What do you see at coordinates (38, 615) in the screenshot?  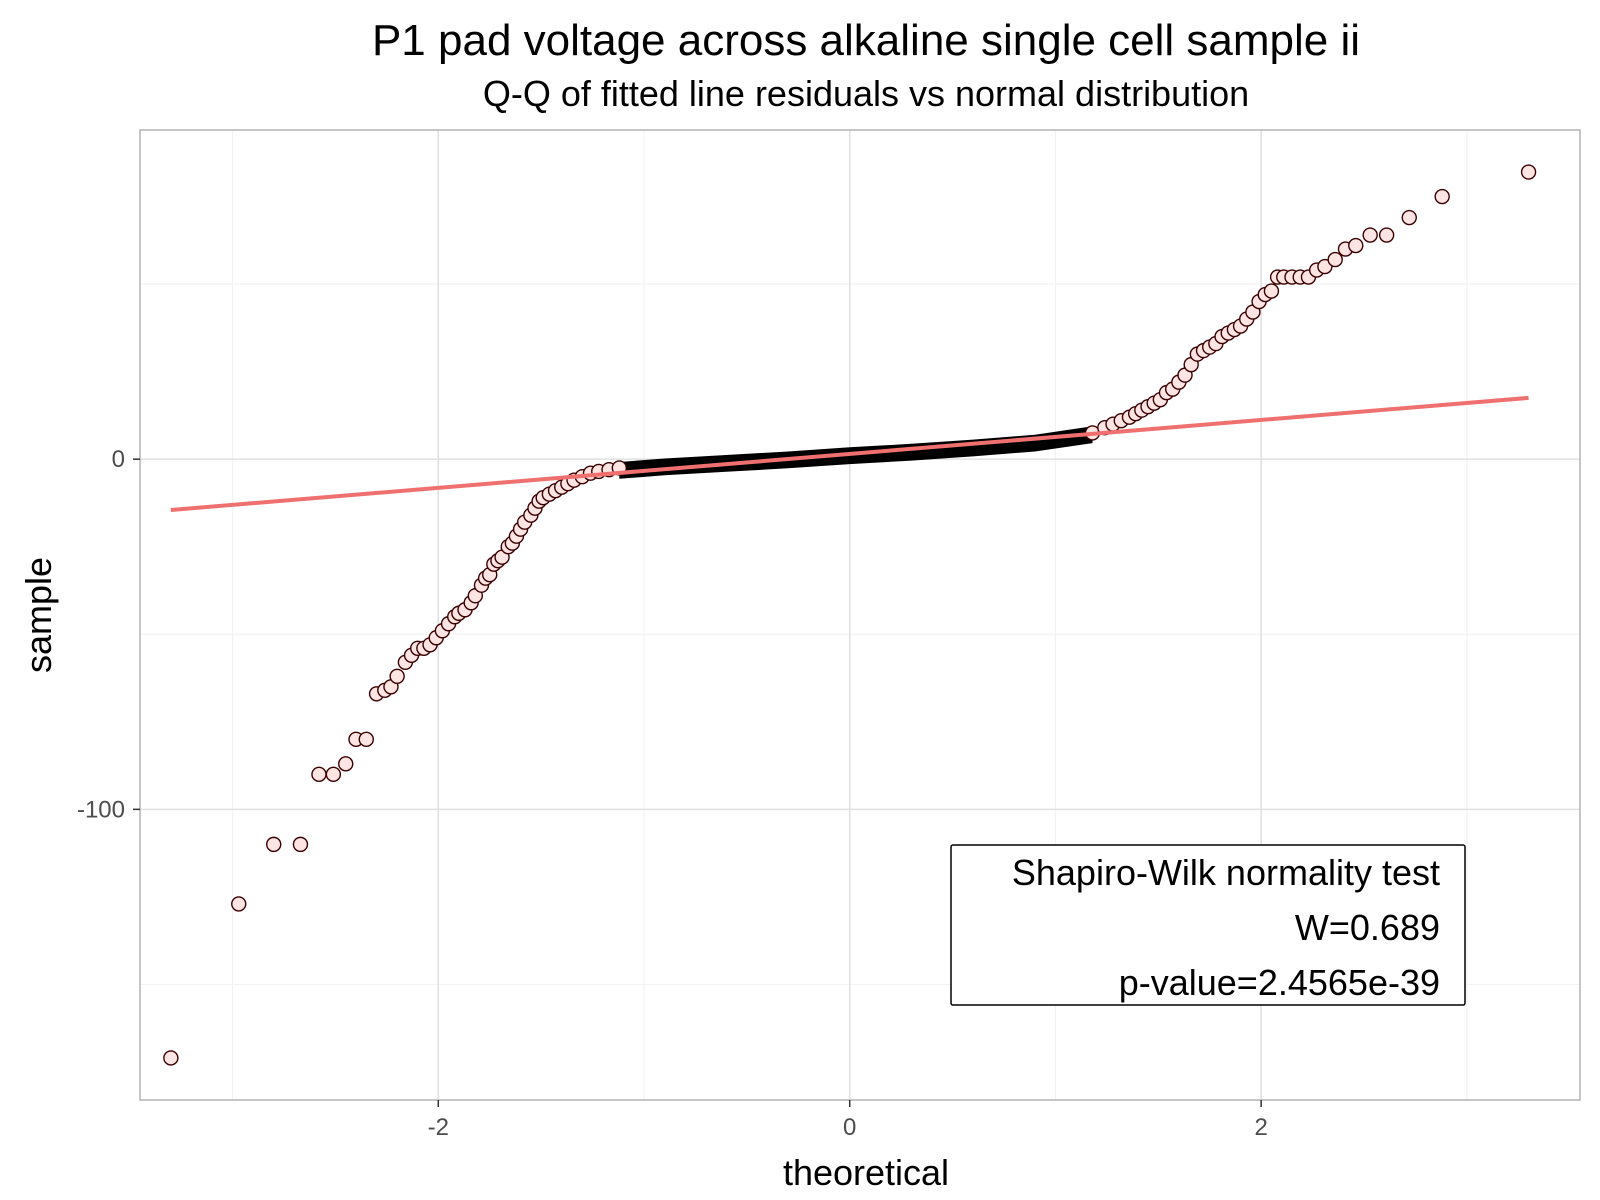 I see `y-axis-title: sample` at bounding box center [38, 615].